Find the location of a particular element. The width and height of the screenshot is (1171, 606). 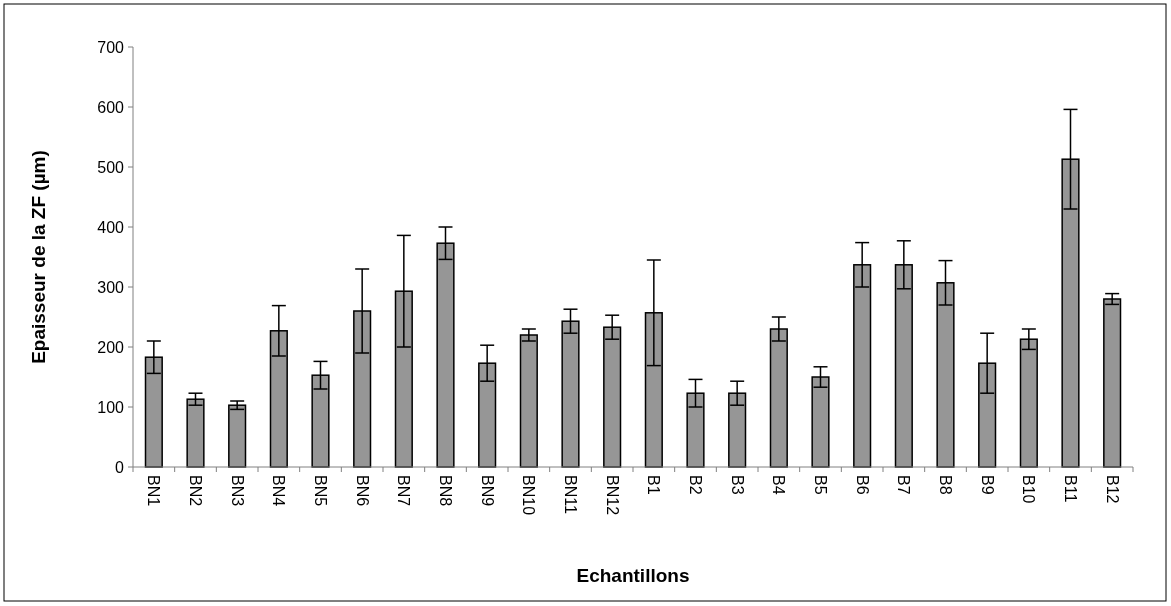

x-tick-label: BN4 is located at coordinates (279, 491).